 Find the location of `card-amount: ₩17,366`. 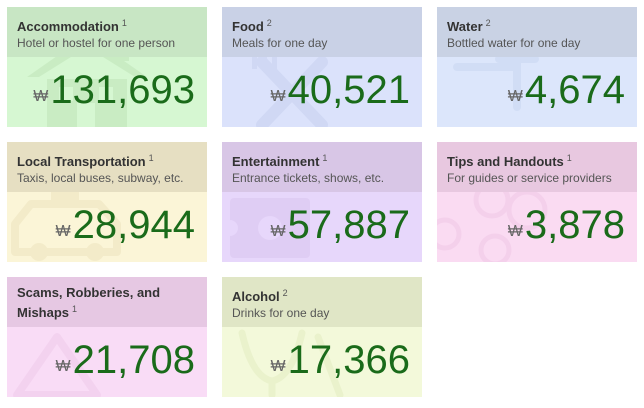

card-amount: ₩17,366 is located at coordinates (340, 363).